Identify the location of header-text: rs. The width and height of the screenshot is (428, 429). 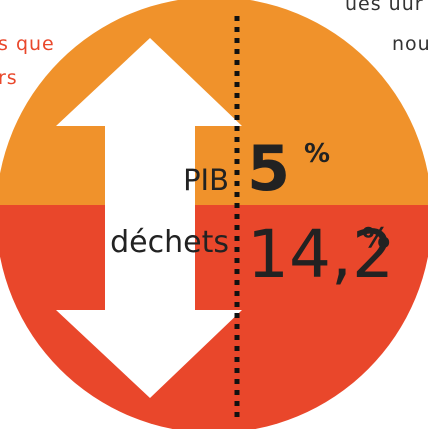
(9, 78).